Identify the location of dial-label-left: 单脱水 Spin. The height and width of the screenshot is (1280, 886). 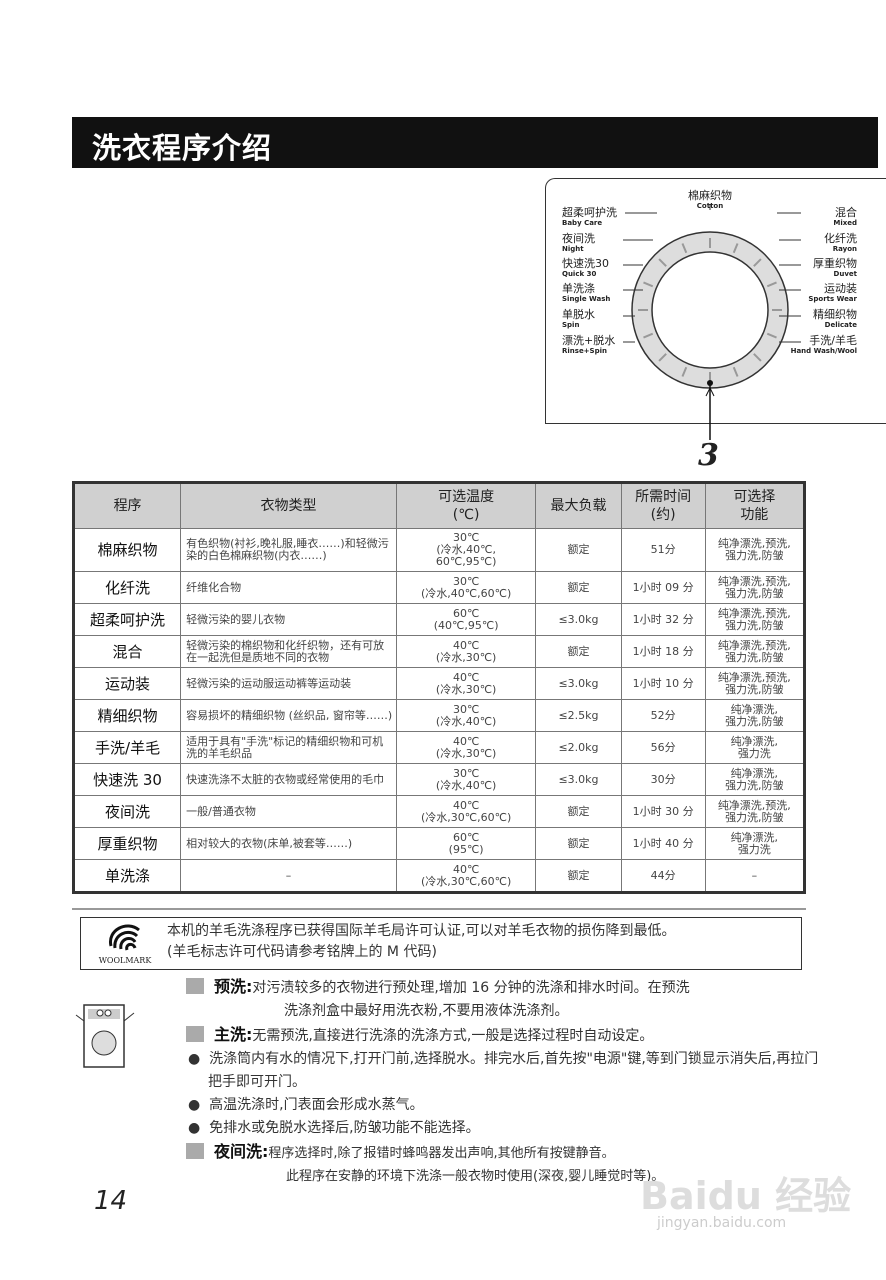
(578, 319).